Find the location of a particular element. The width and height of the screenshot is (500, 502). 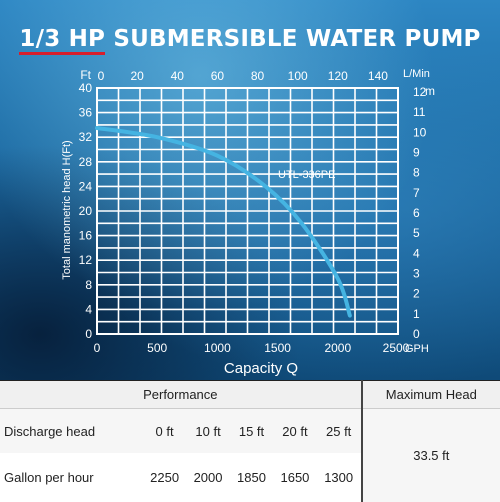

table-cell: 1650 is located at coordinates (294, 477).